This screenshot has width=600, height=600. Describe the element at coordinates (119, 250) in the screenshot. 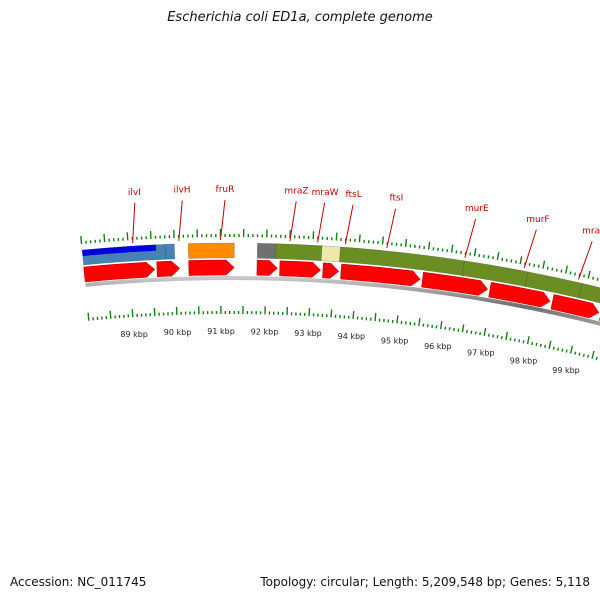

I see `ilv-feature-dark` at that location.